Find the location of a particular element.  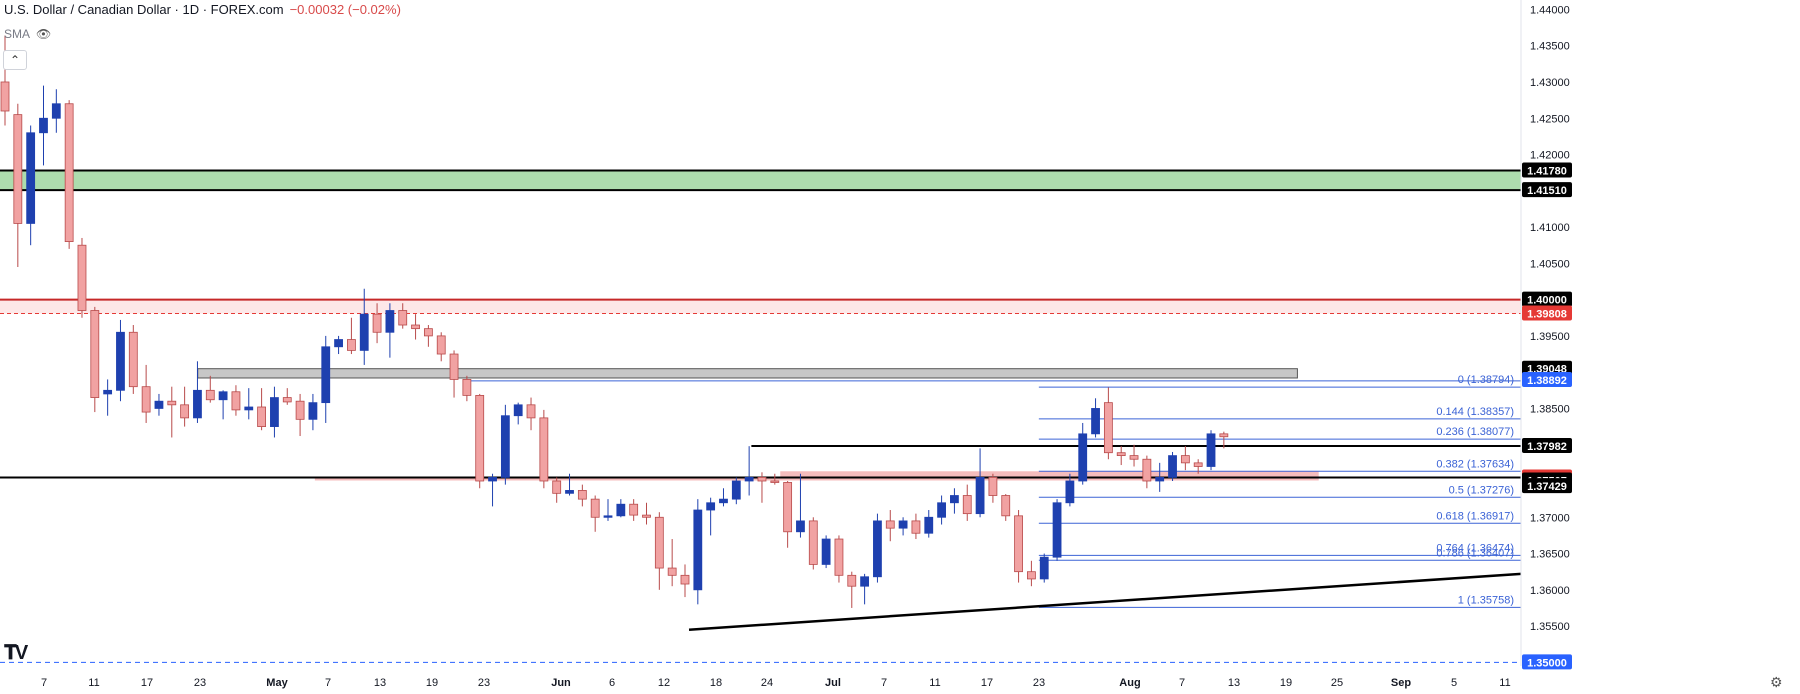

fib-level-label: 0.786 (1.36407) is located at coordinates (1475, 553).